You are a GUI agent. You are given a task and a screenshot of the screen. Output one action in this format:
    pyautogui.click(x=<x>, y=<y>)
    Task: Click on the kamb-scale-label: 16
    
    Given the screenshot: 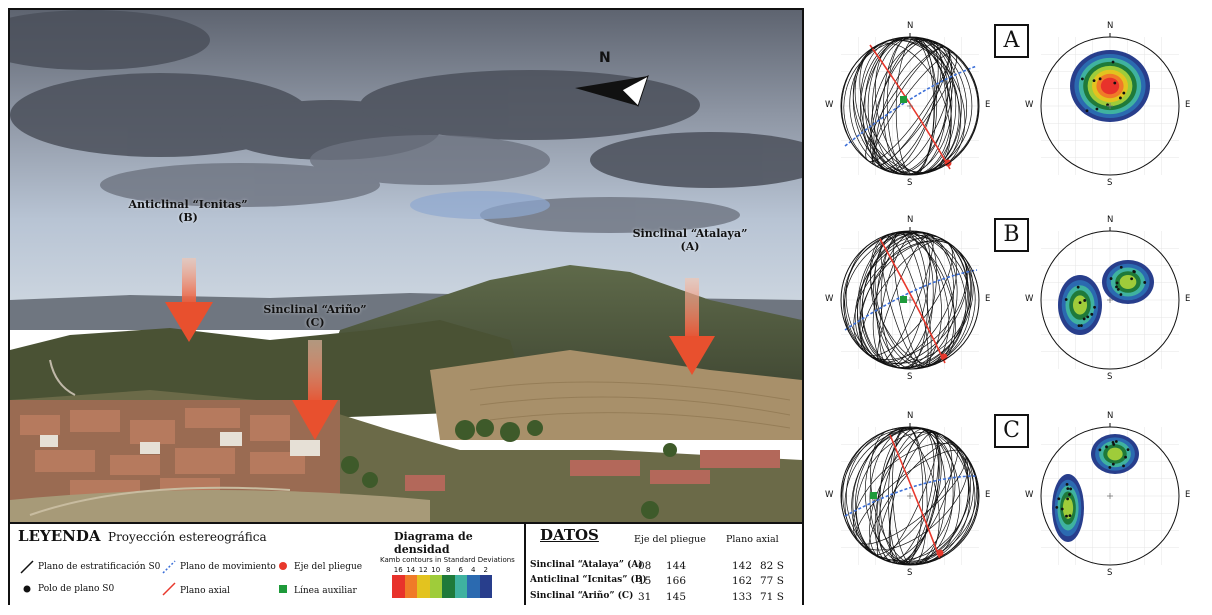 What is the action you would take?
    pyautogui.click(x=398, y=570)
    